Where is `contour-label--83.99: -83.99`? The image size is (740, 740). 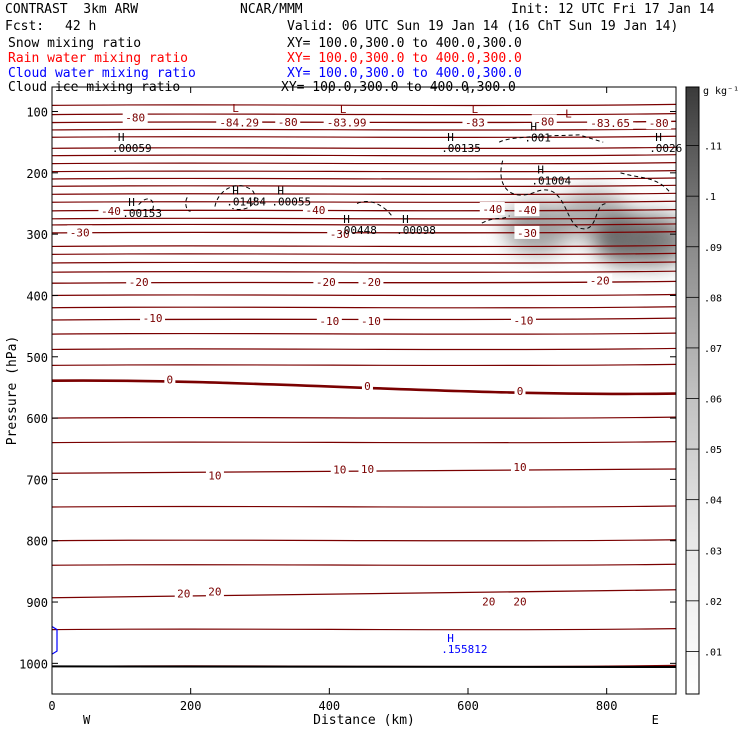
contour-label--83.99: -83.99 is located at coordinates (347, 123).